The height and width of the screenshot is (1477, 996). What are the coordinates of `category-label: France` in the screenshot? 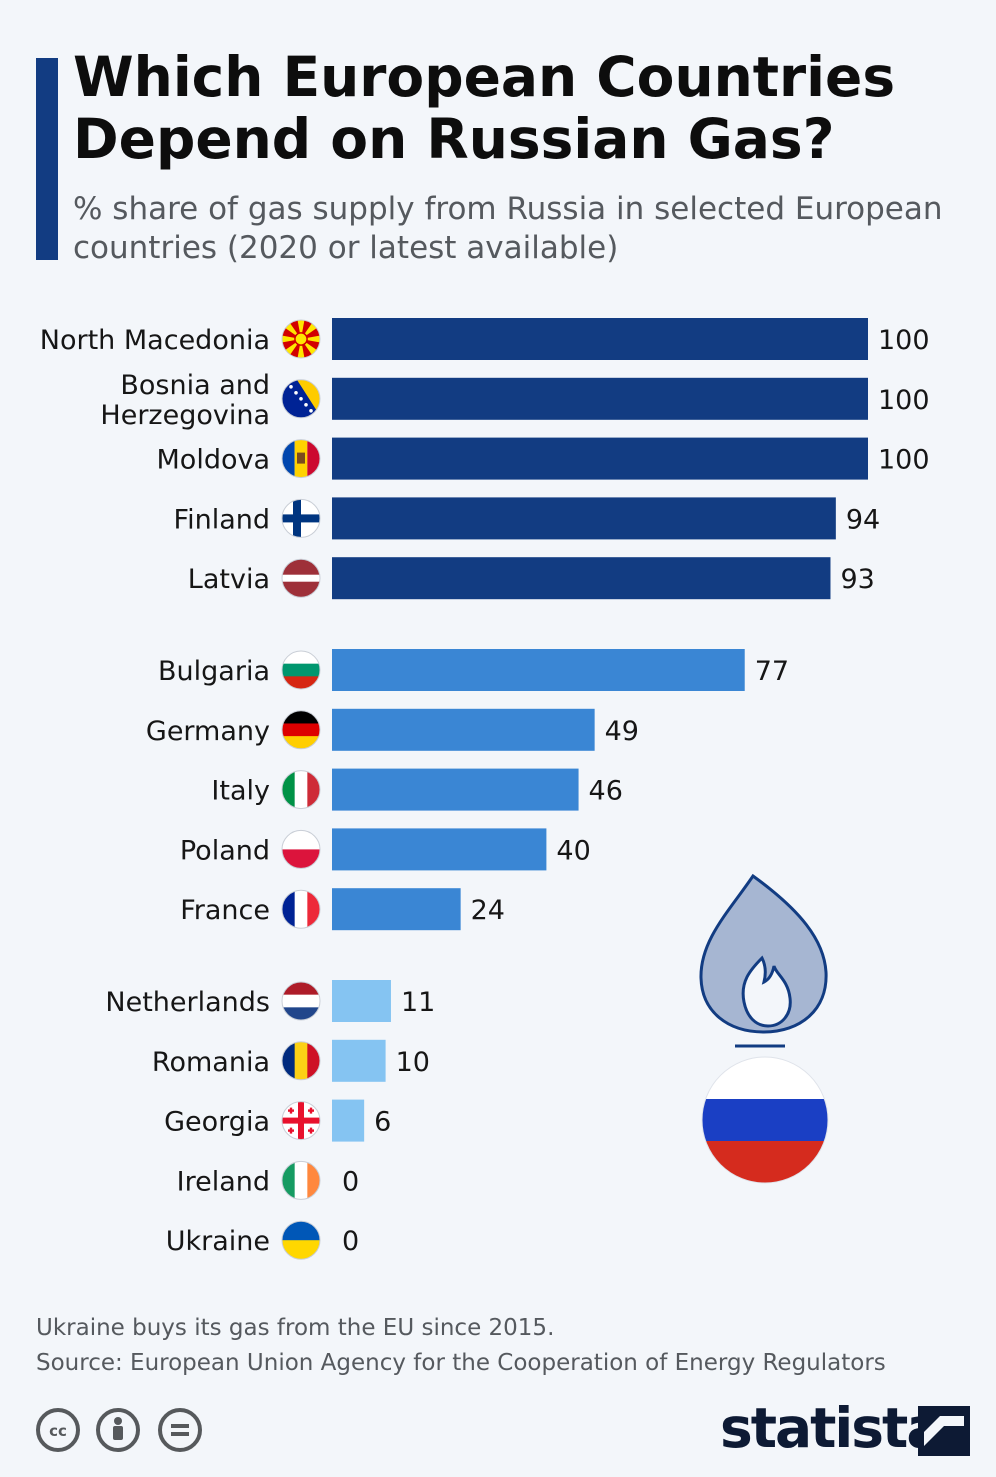 It's located at (225, 910).